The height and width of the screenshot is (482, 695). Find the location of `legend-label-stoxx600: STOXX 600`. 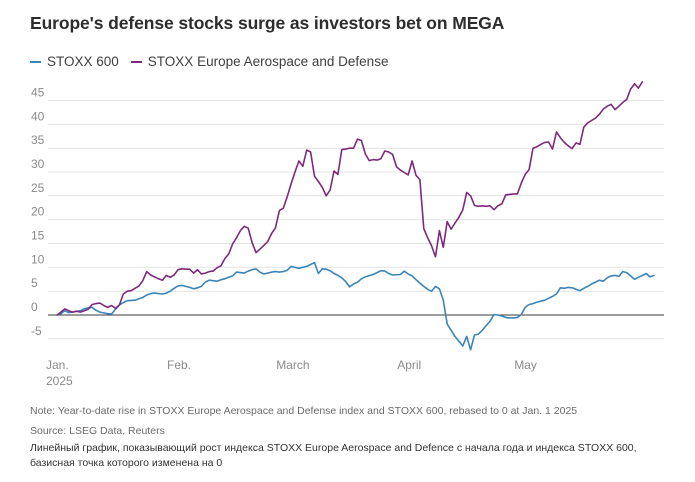

legend-label-stoxx600: STOXX 600 is located at coordinates (83, 61).